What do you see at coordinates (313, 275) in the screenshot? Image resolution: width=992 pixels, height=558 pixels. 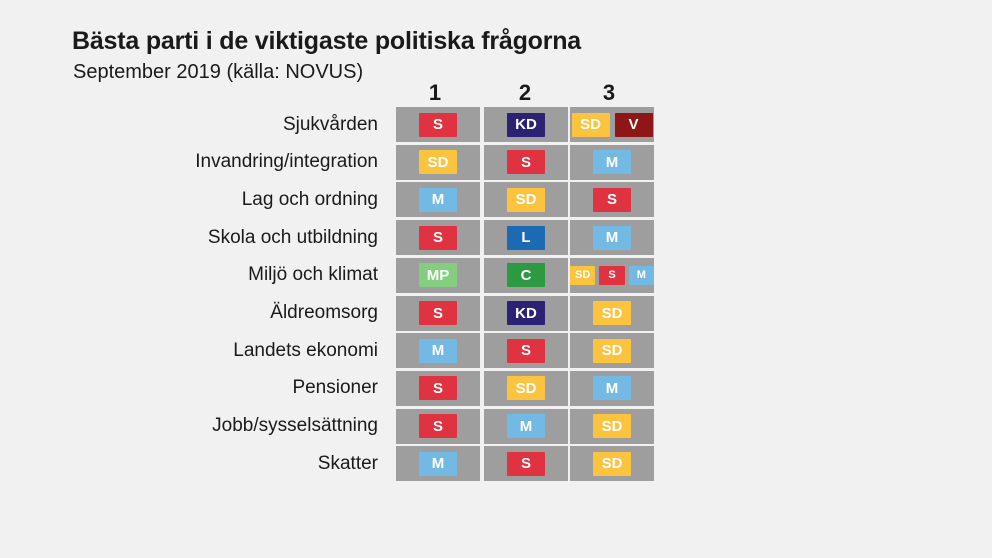 I see `row-label: Miljö och klimat` at bounding box center [313, 275].